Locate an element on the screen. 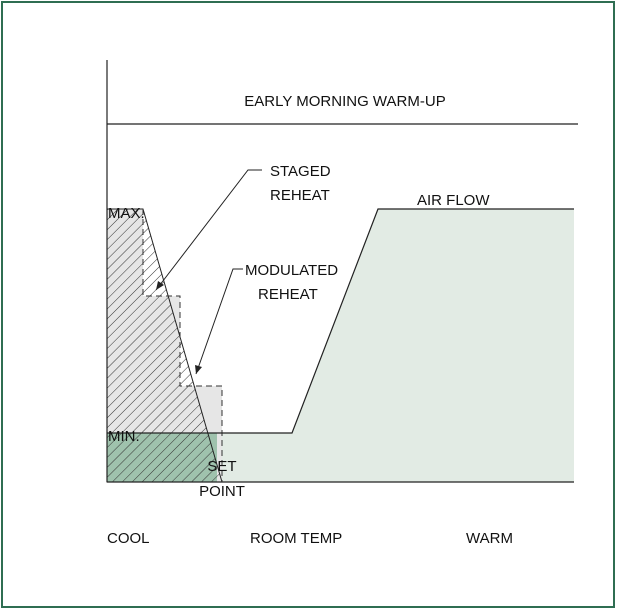  x-label: ROOM TEMP is located at coordinates (296, 538).